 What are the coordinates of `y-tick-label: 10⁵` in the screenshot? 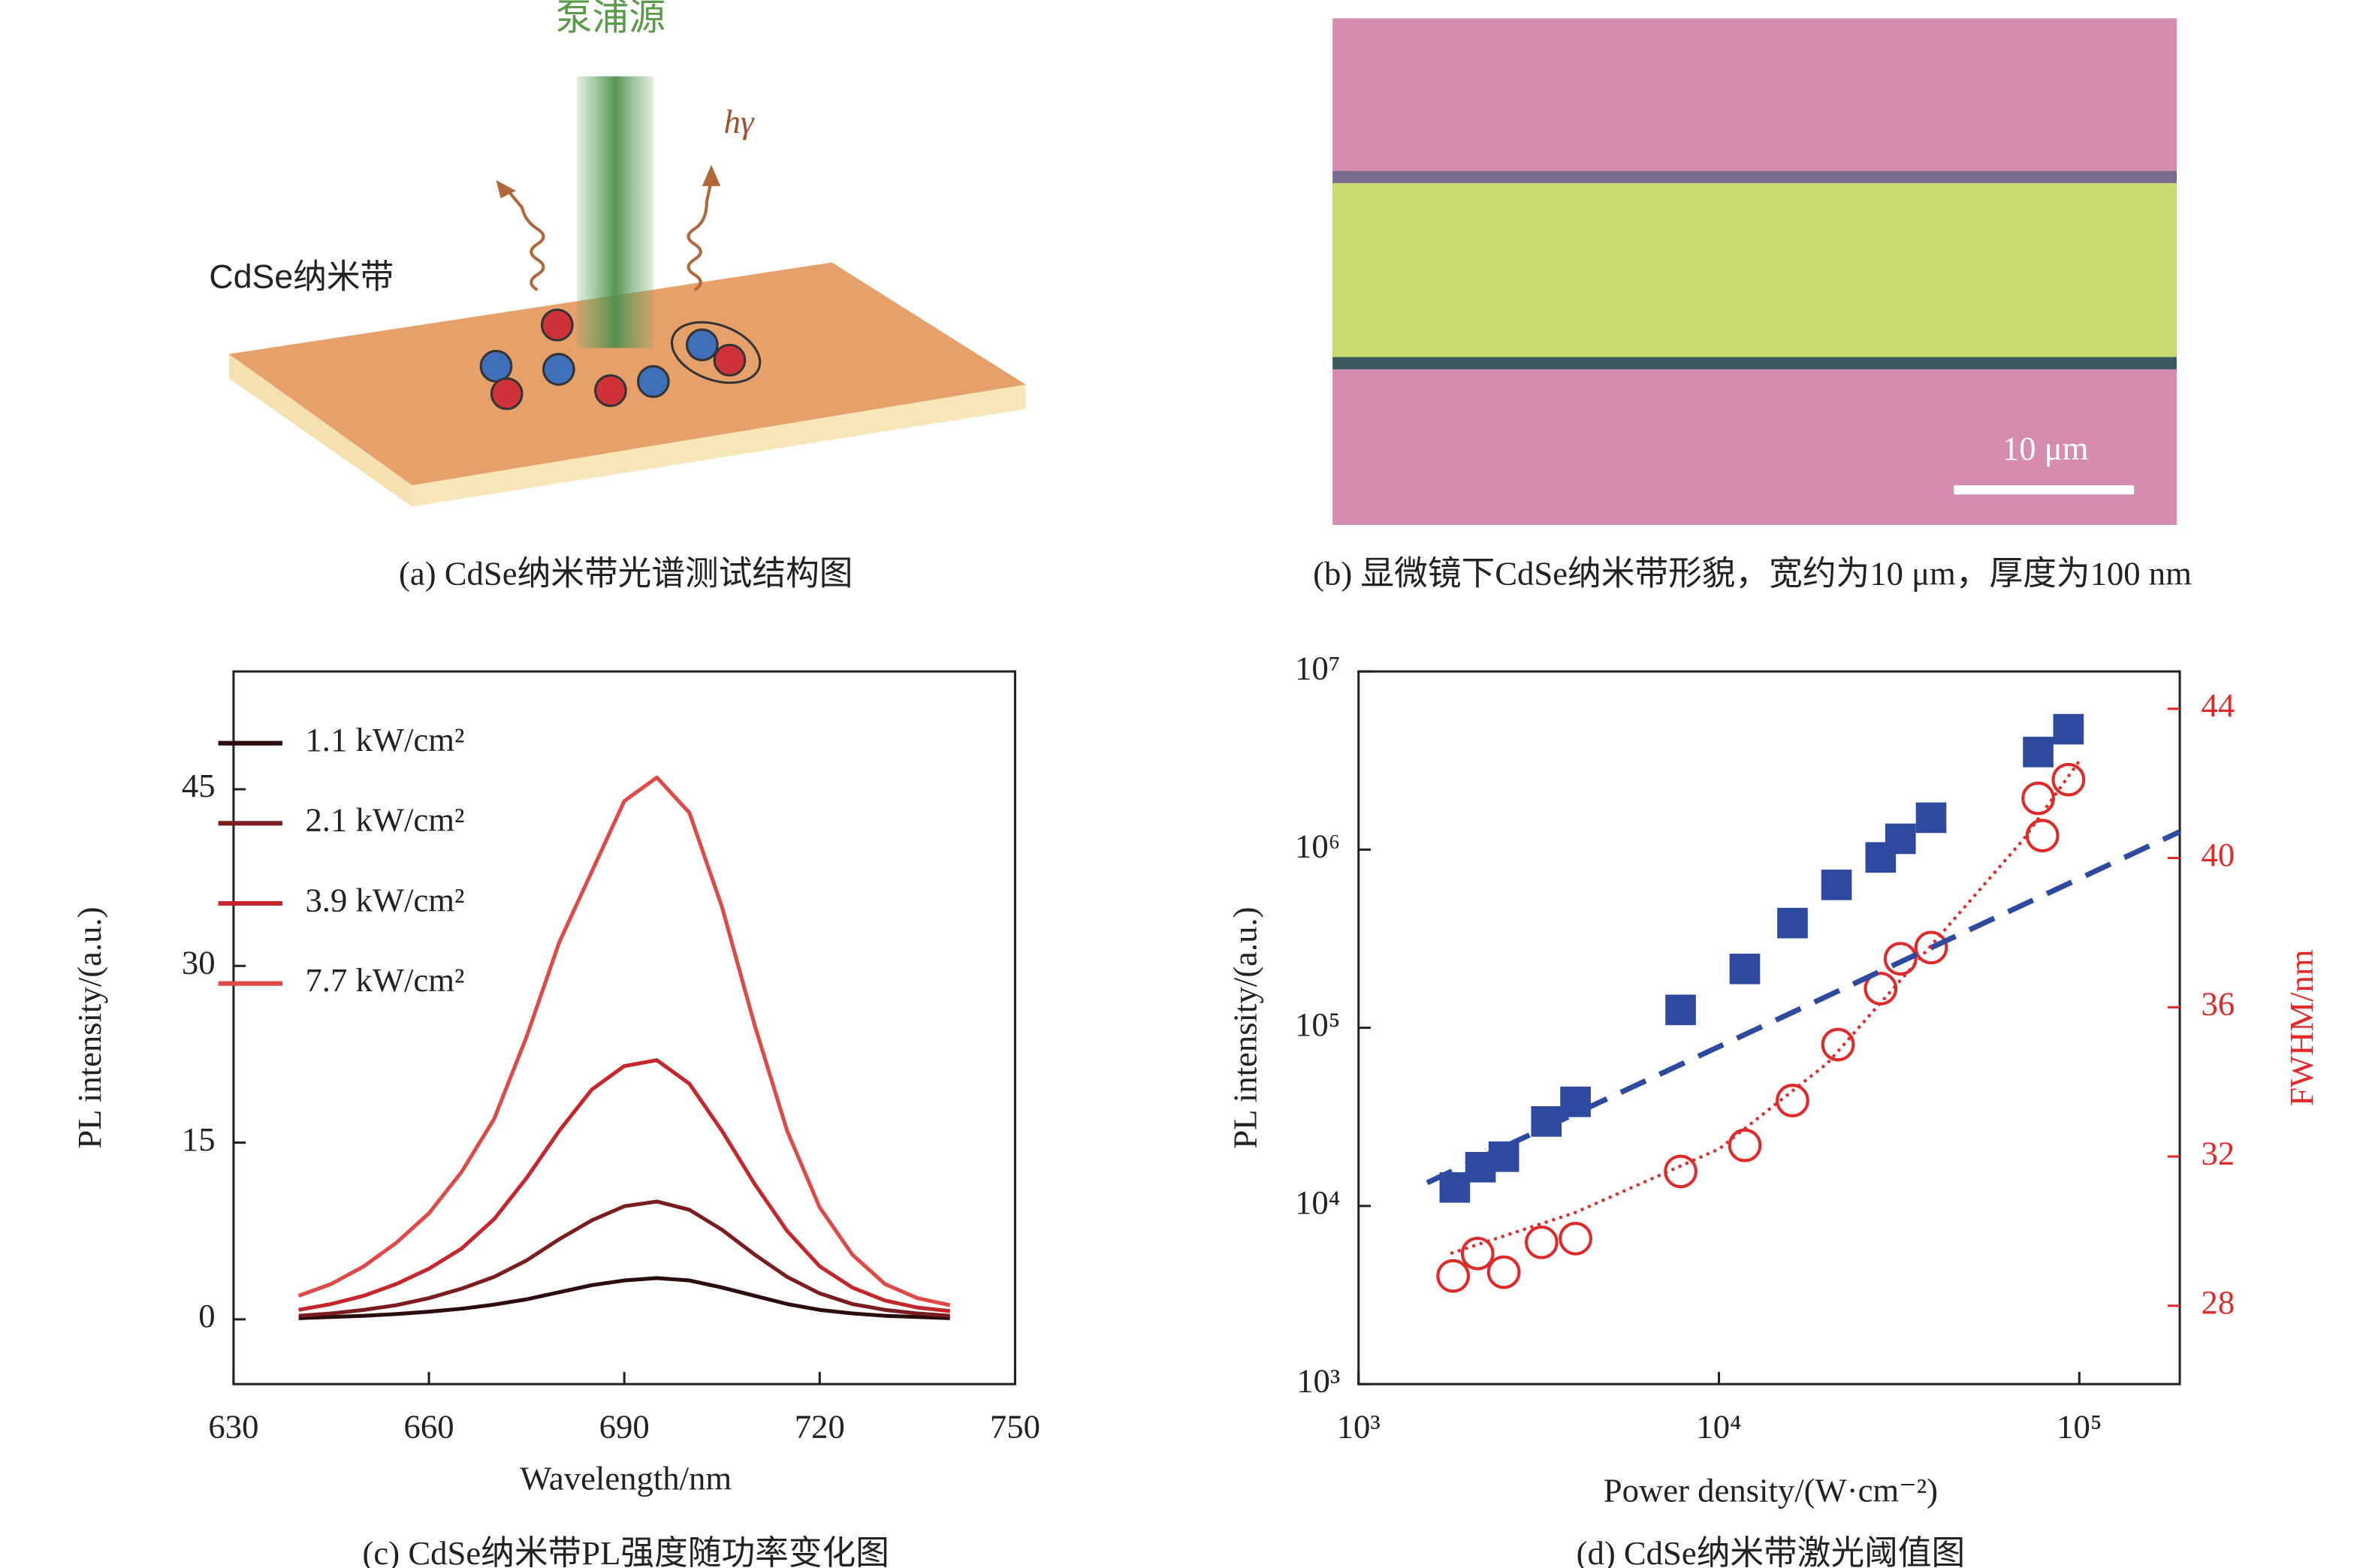 It's located at (1317, 1024).